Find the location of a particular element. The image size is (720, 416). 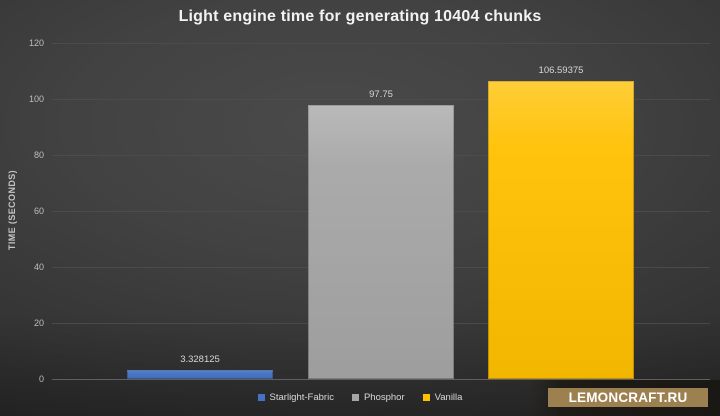

legend: Starlight-Fabric Phosphor Vanilla is located at coordinates (360, 397).